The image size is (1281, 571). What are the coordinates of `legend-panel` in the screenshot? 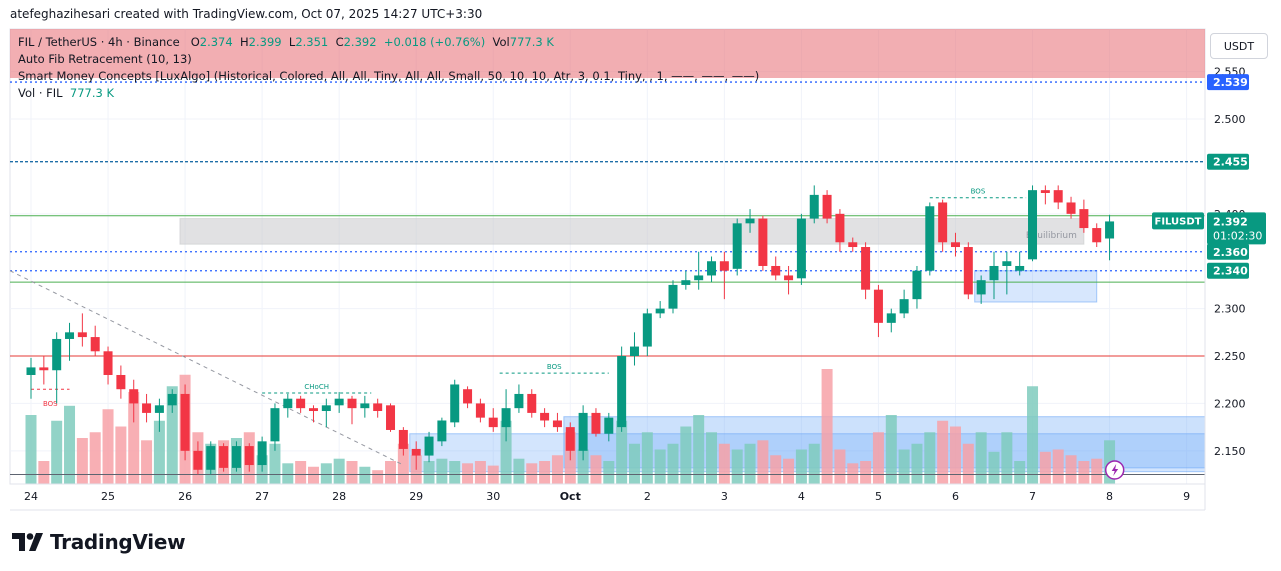 It's located at (607, 53).